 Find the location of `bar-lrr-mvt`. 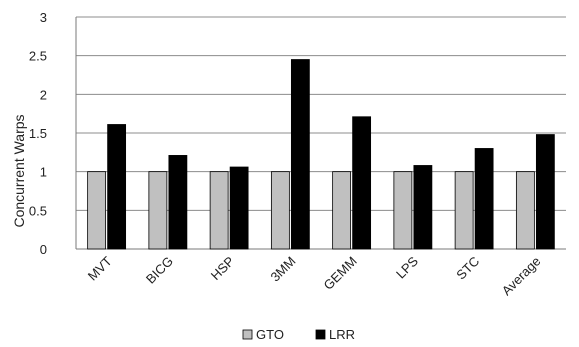

bar-lrr-mvt is located at coordinates (117, 187).